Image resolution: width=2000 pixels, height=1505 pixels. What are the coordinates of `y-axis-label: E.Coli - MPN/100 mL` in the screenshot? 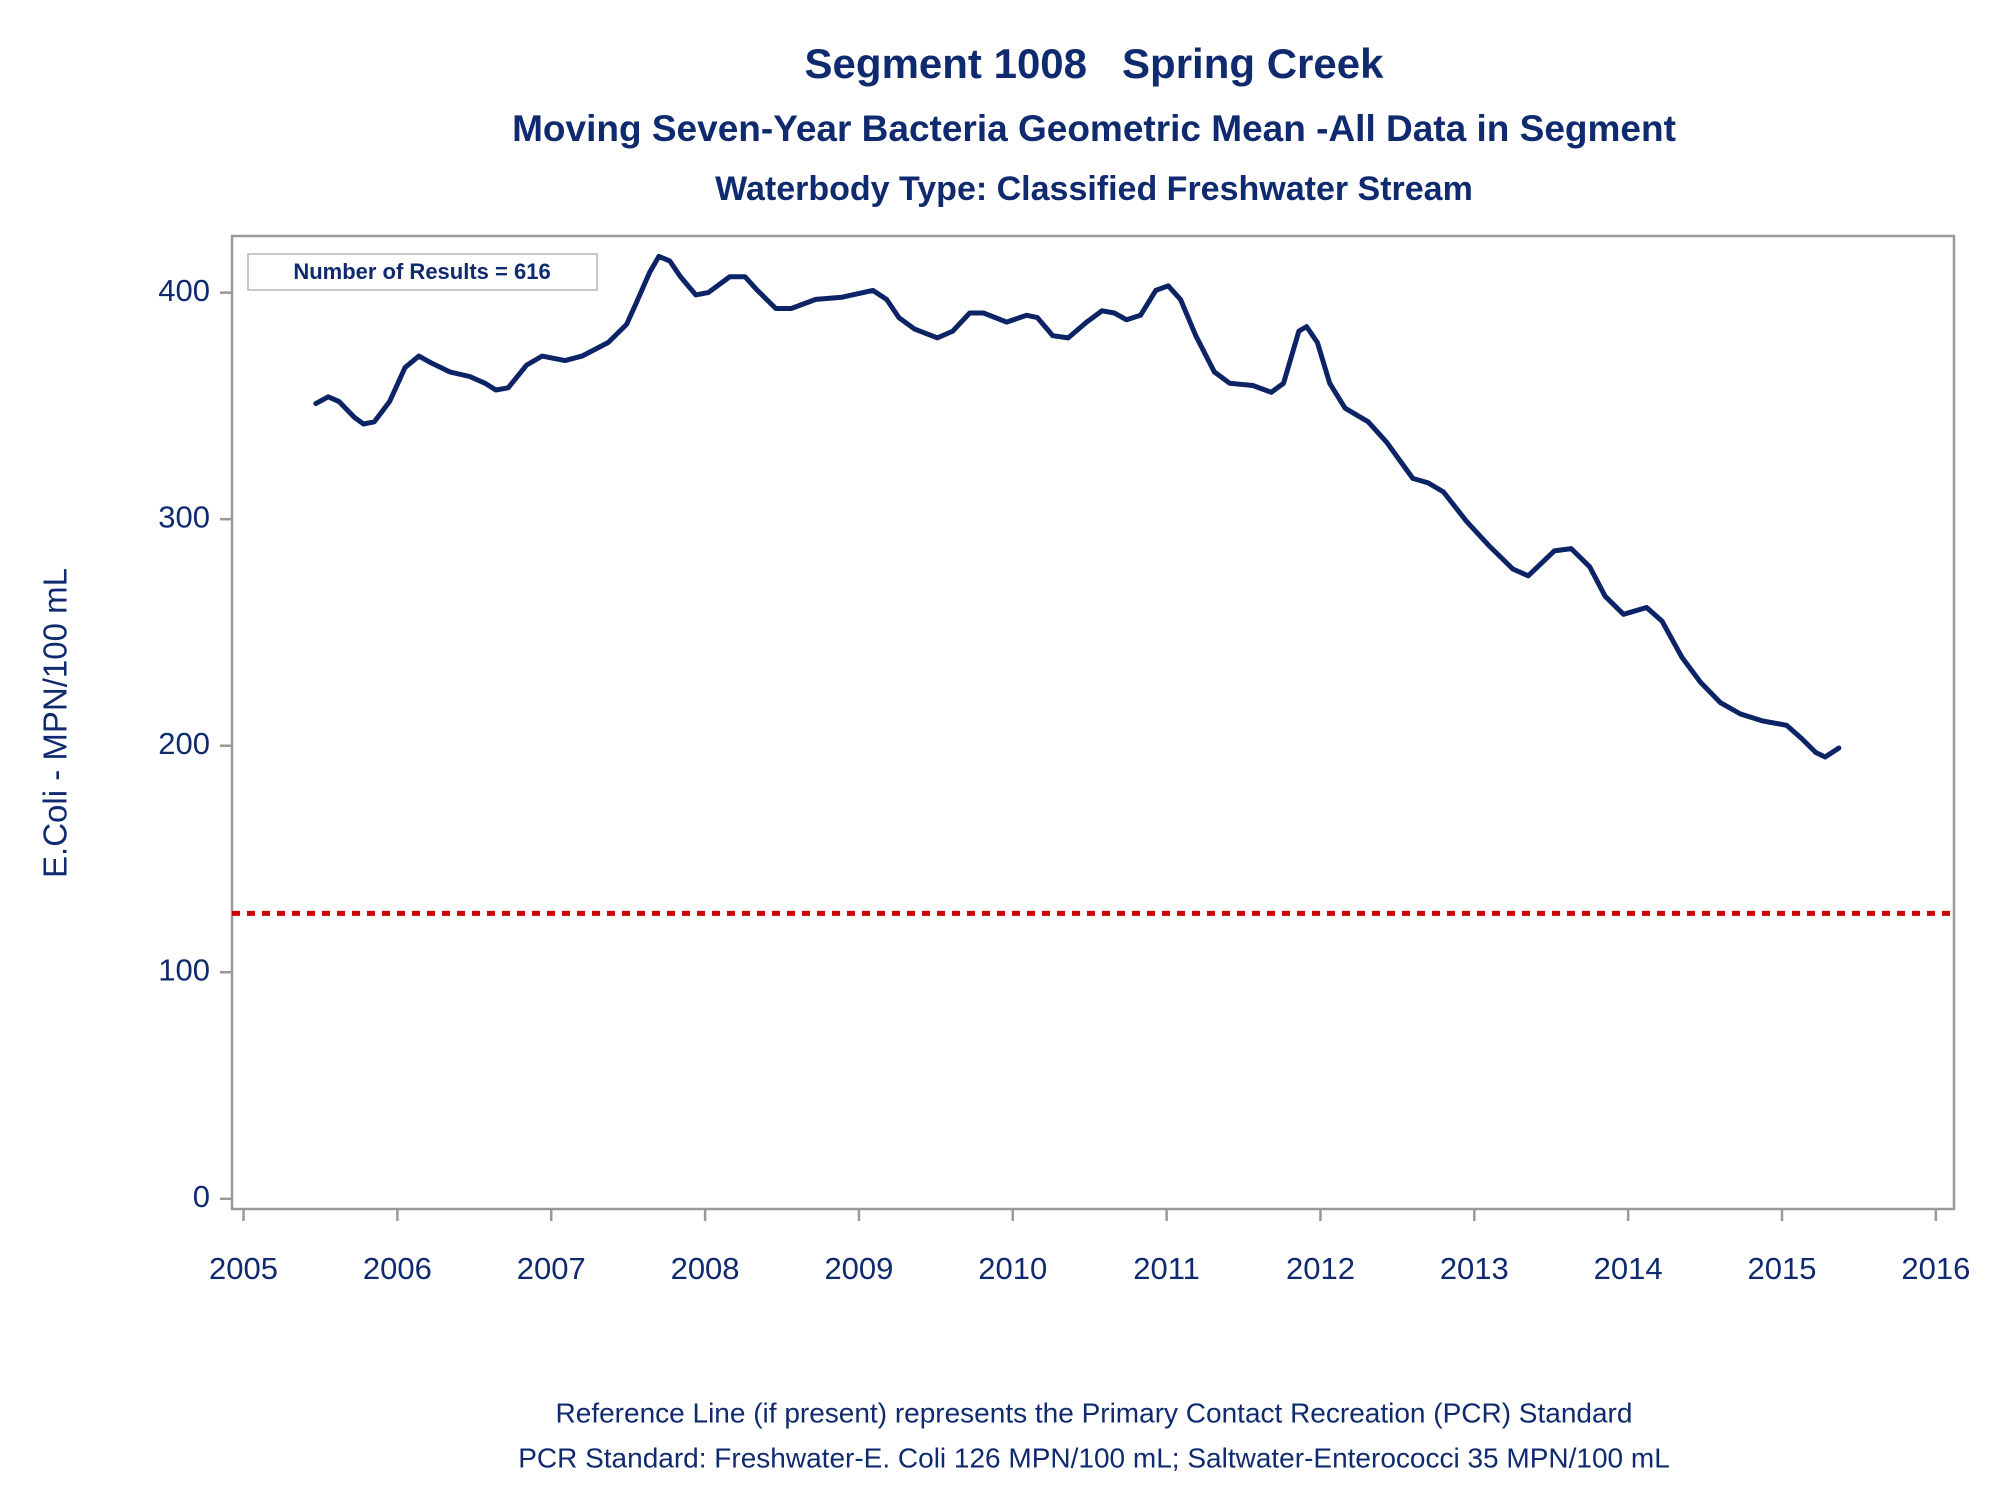 It's located at (55, 723).